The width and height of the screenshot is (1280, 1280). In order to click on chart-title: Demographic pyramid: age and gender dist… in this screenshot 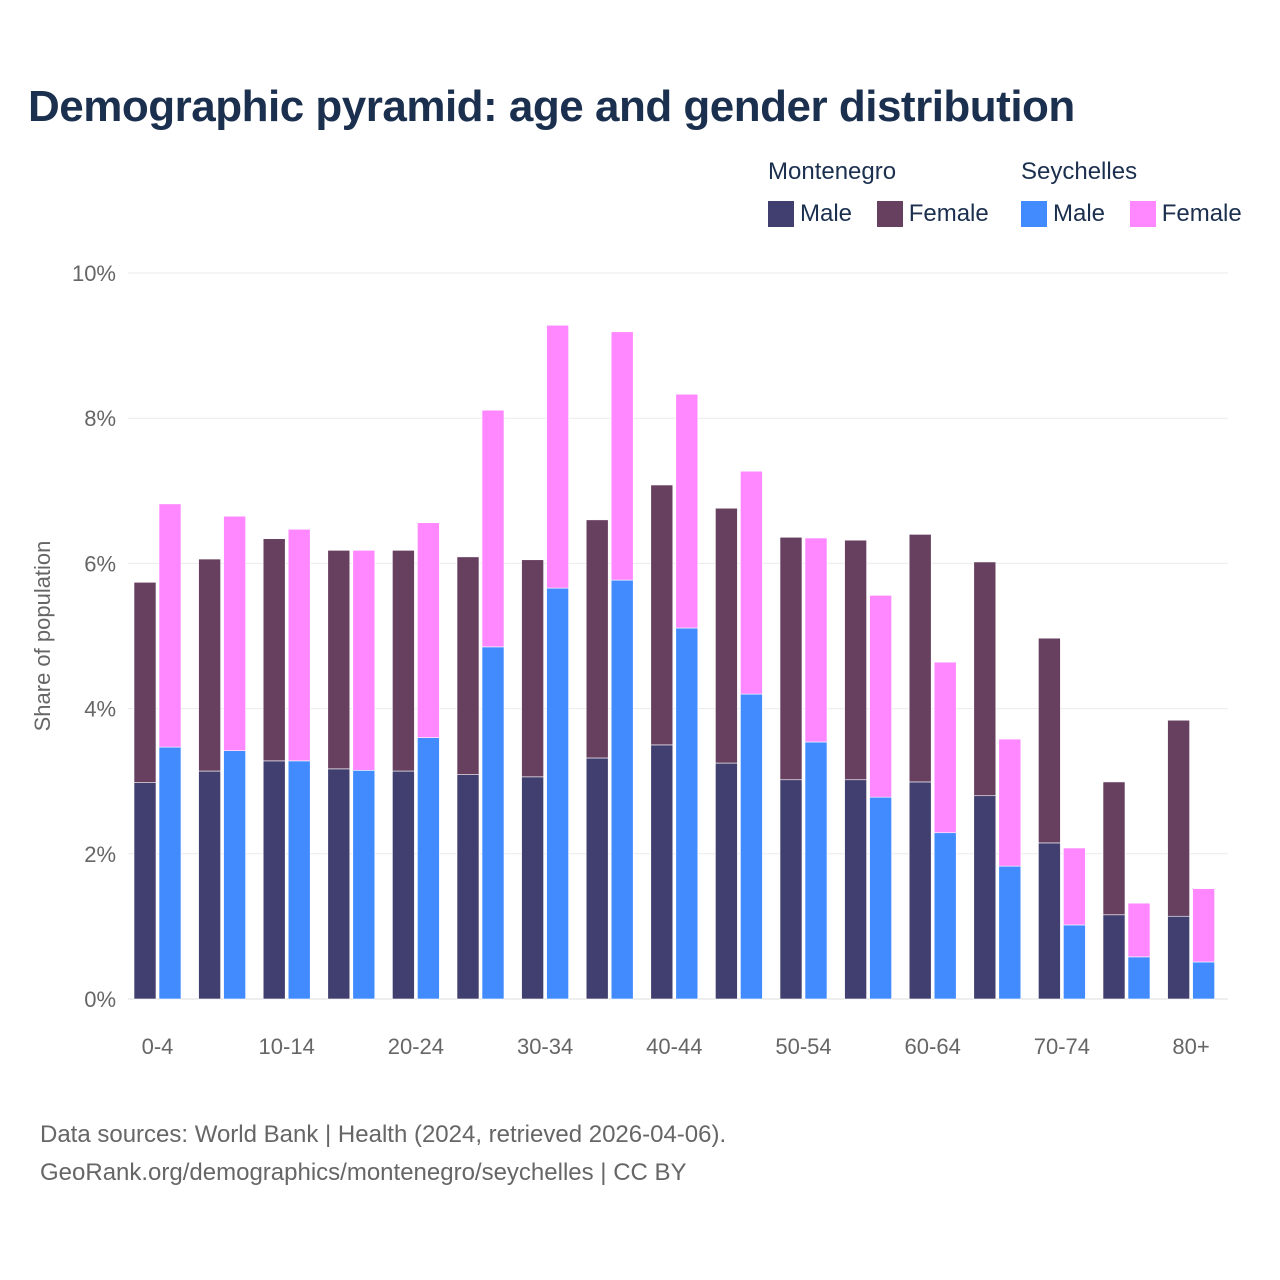, I will do `click(551, 106)`.